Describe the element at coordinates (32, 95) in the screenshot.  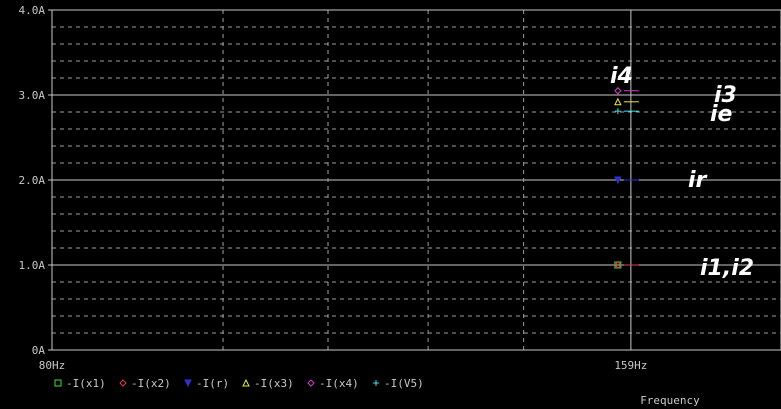
I see `y-tick-label: 3.0A` at that location.